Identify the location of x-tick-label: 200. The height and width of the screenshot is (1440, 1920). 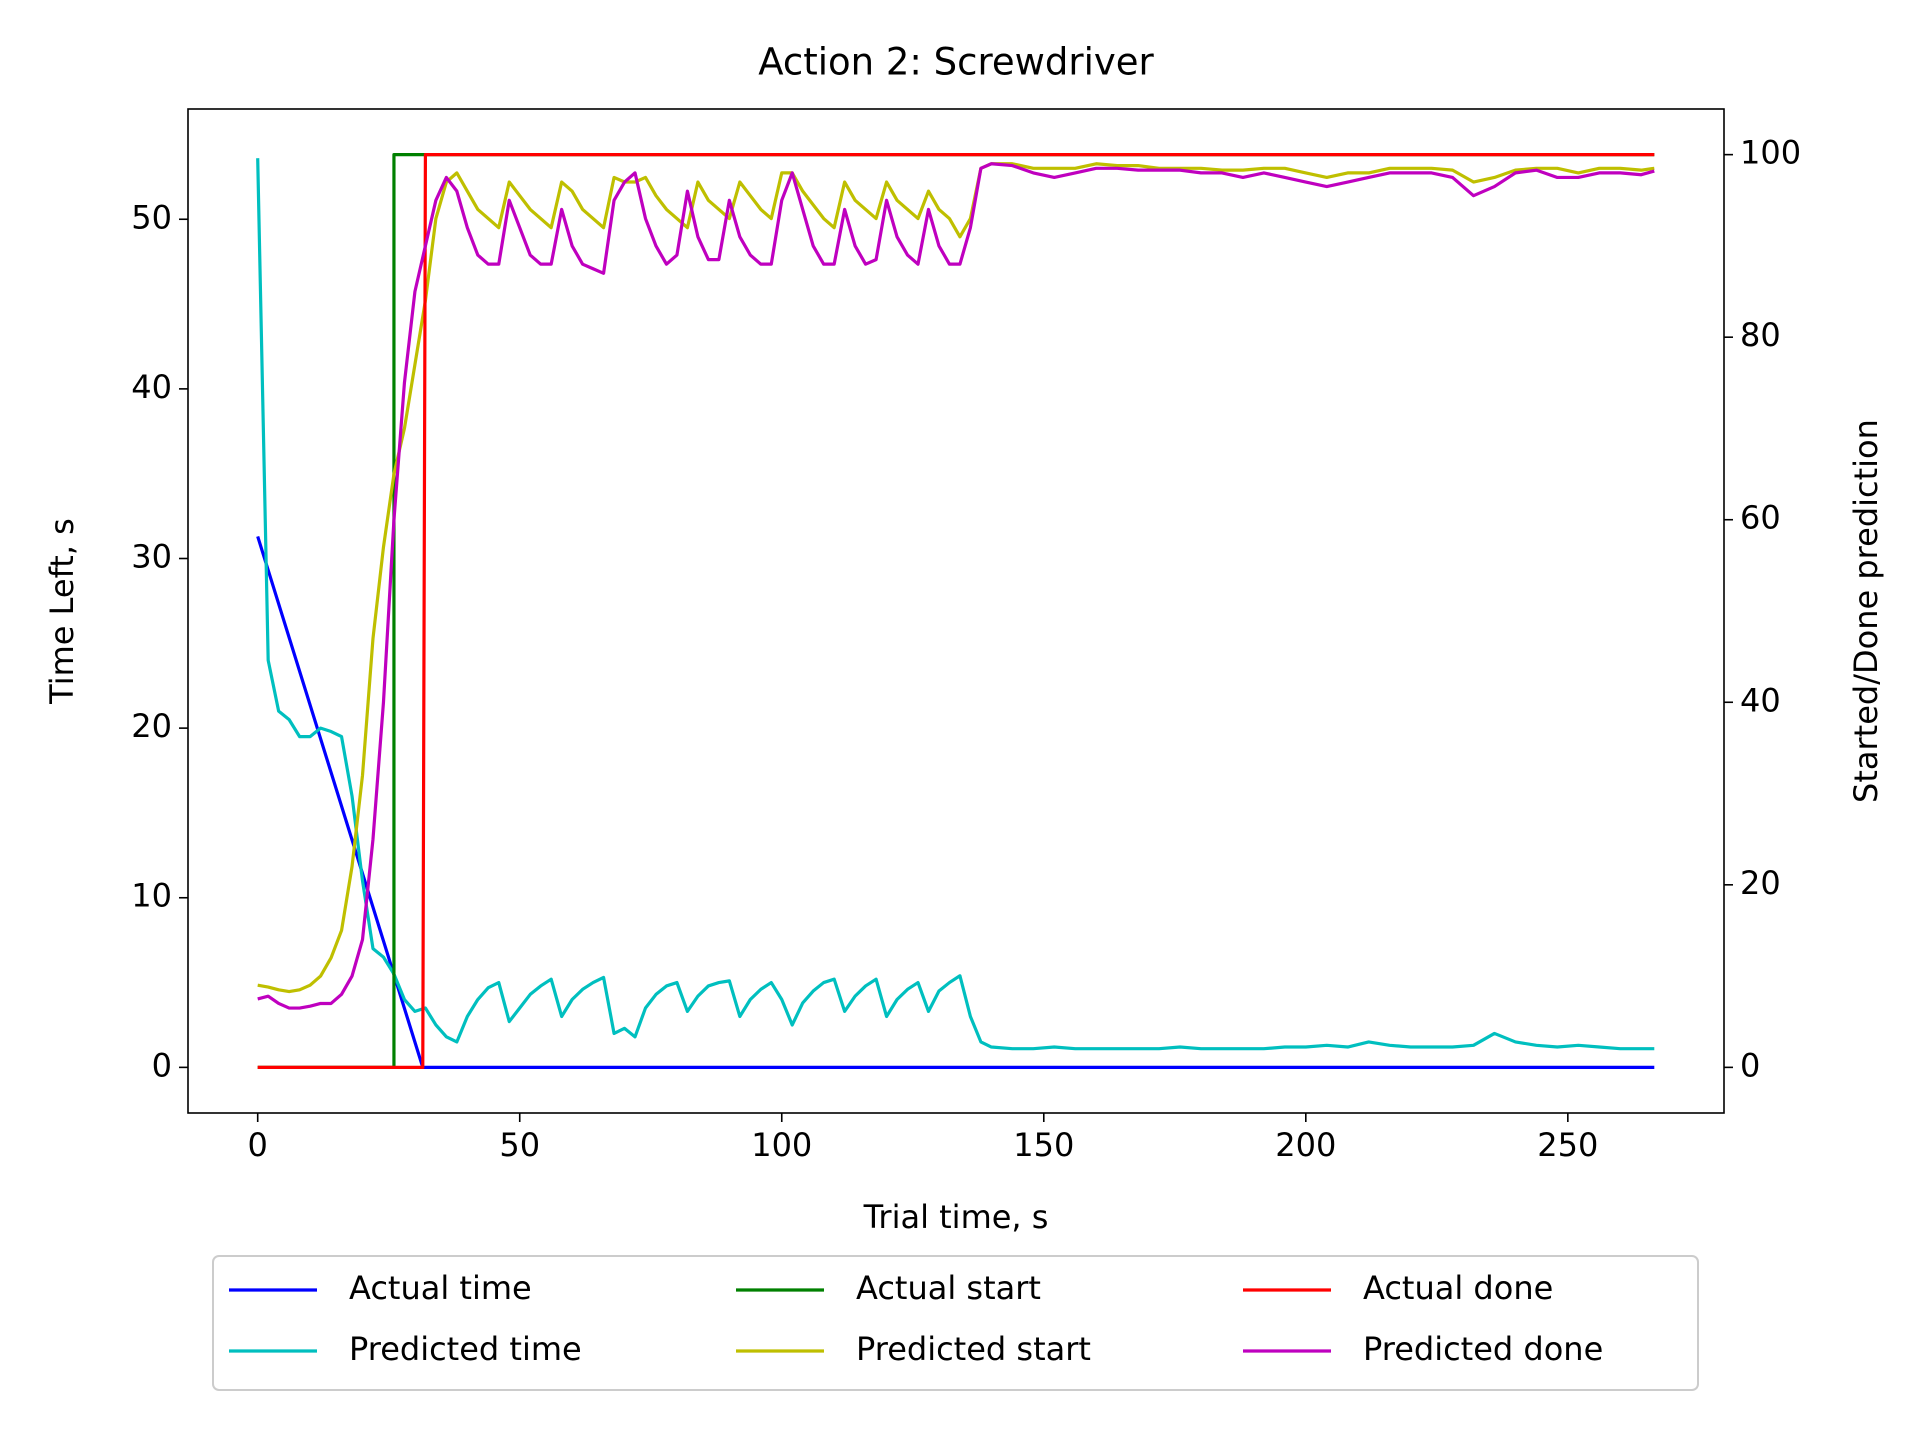
(1305, 1145).